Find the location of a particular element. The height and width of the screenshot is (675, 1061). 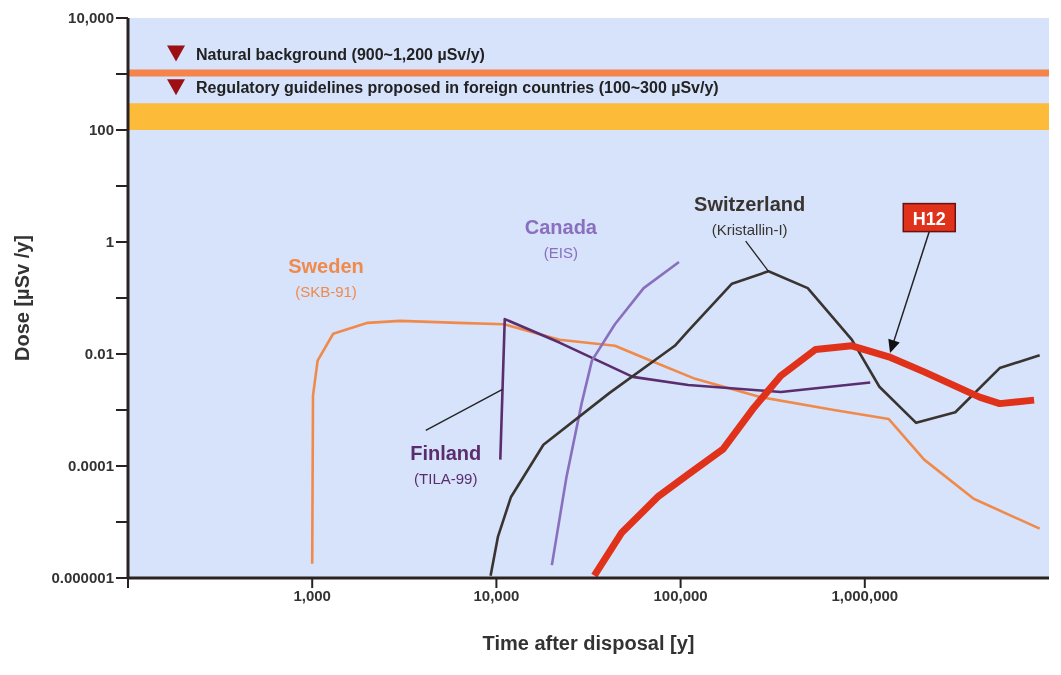

y-tick-label: 10,000 is located at coordinates (91, 18).